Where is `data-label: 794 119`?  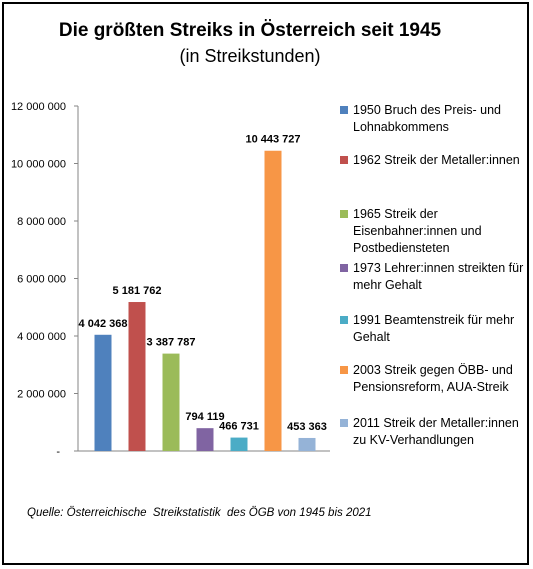 data-label: 794 119 is located at coordinates (204, 417).